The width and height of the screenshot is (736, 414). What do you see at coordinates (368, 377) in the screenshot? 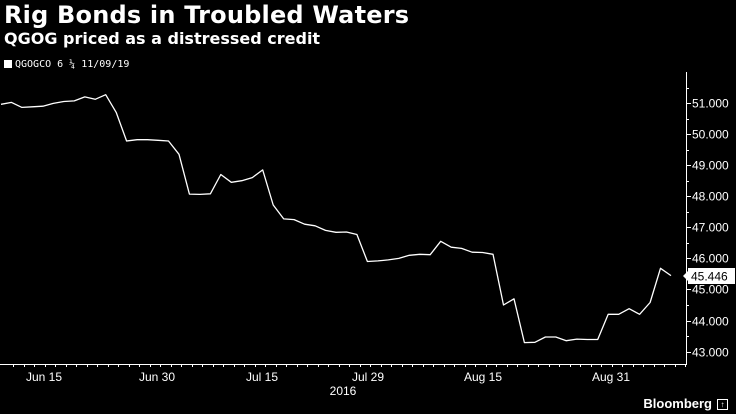
I see `x-tick-label: Jul 29` at bounding box center [368, 377].